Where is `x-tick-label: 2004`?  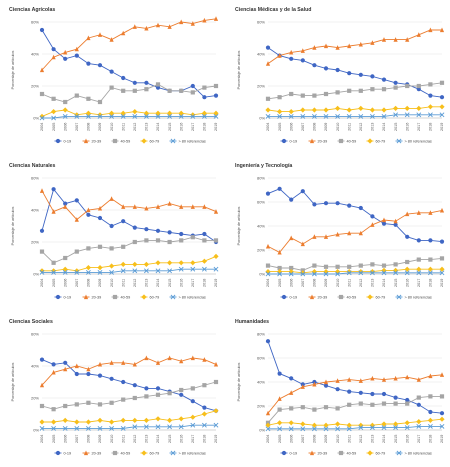 x-tick-label: 2004 is located at coordinates (268, 439).